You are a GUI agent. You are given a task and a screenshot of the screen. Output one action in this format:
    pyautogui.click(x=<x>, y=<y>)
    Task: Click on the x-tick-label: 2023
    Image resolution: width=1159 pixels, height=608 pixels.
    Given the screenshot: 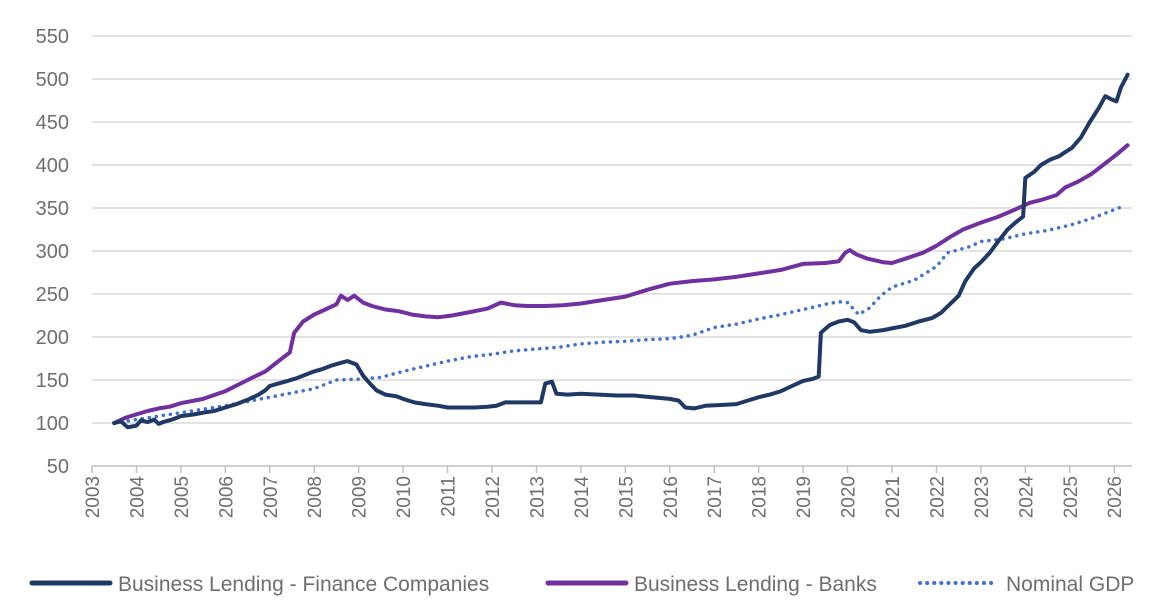 What is the action you would take?
    pyautogui.click(x=982, y=497)
    